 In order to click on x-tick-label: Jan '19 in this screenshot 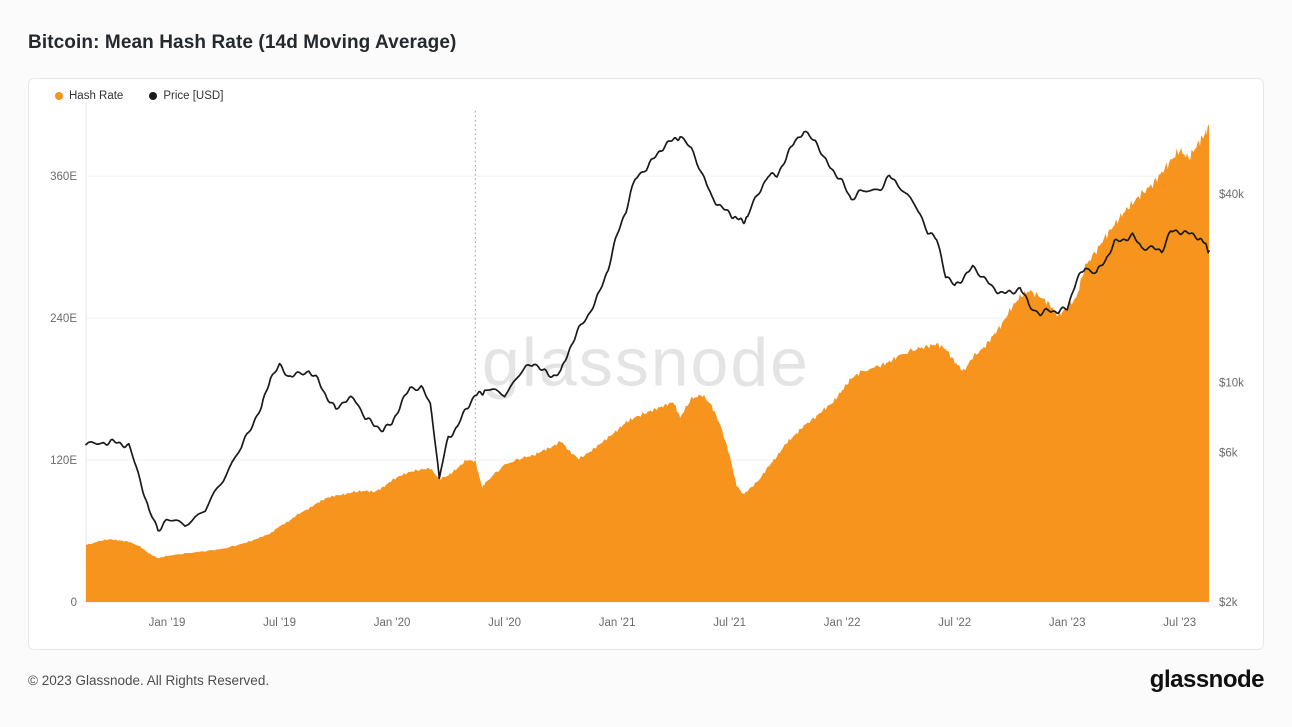, I will do `click(167, 623)`.